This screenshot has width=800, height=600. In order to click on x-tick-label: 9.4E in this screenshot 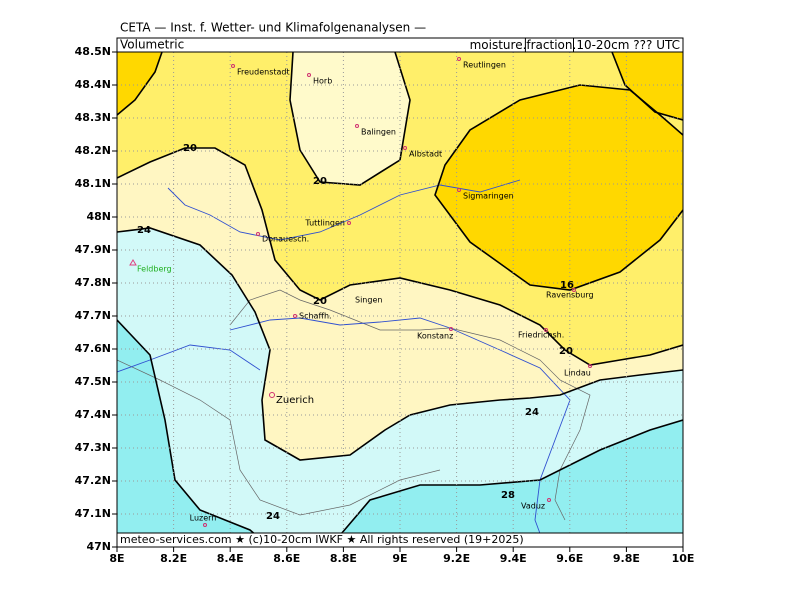, I will do `click(513, 558)`.